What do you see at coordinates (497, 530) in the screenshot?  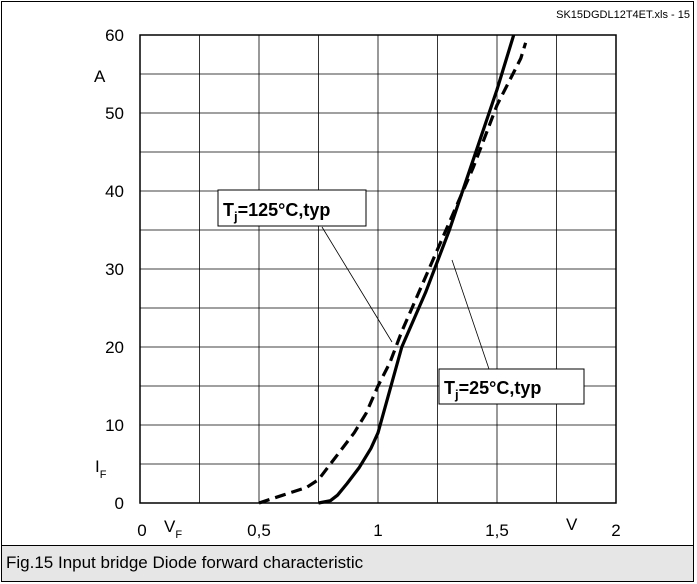 I see `x-tick-label: 1,5` at bounding box center [497, 530].